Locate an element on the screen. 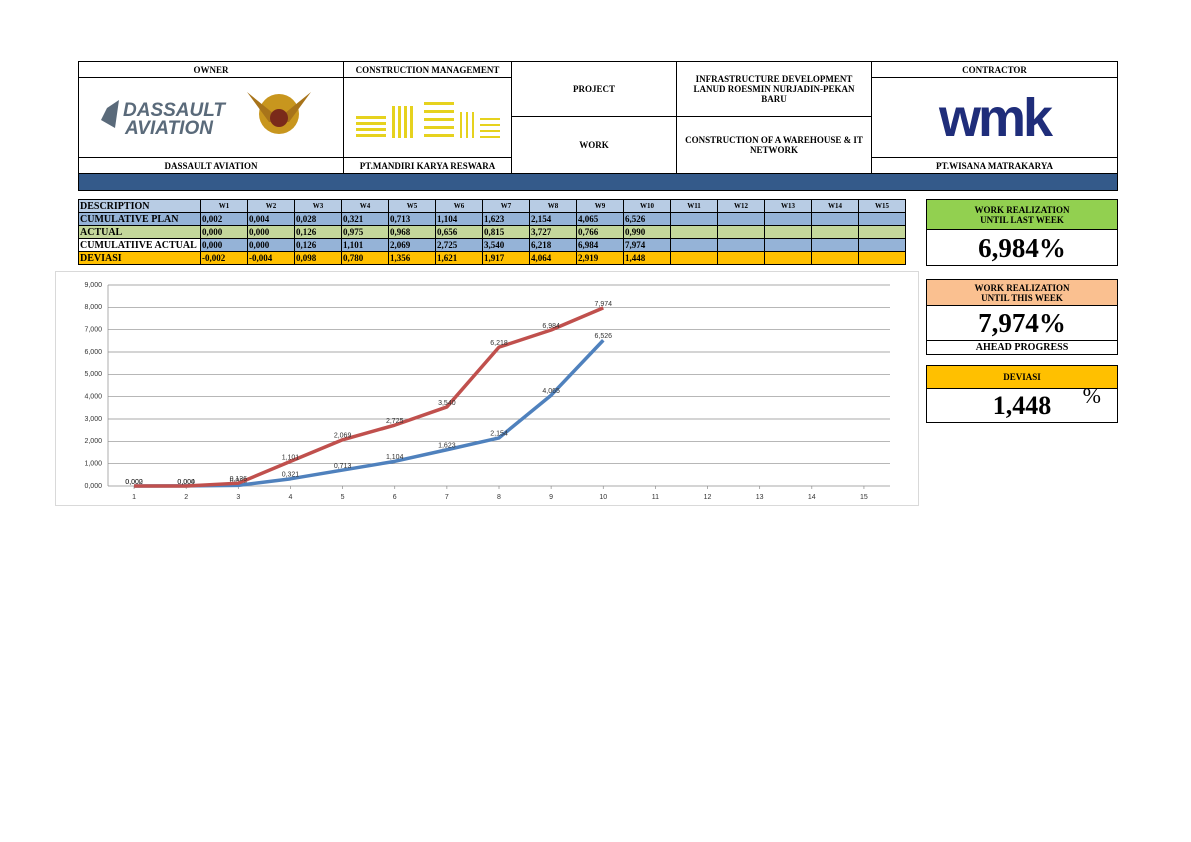  cell: 6,526 is located at coordinates (647, 219).